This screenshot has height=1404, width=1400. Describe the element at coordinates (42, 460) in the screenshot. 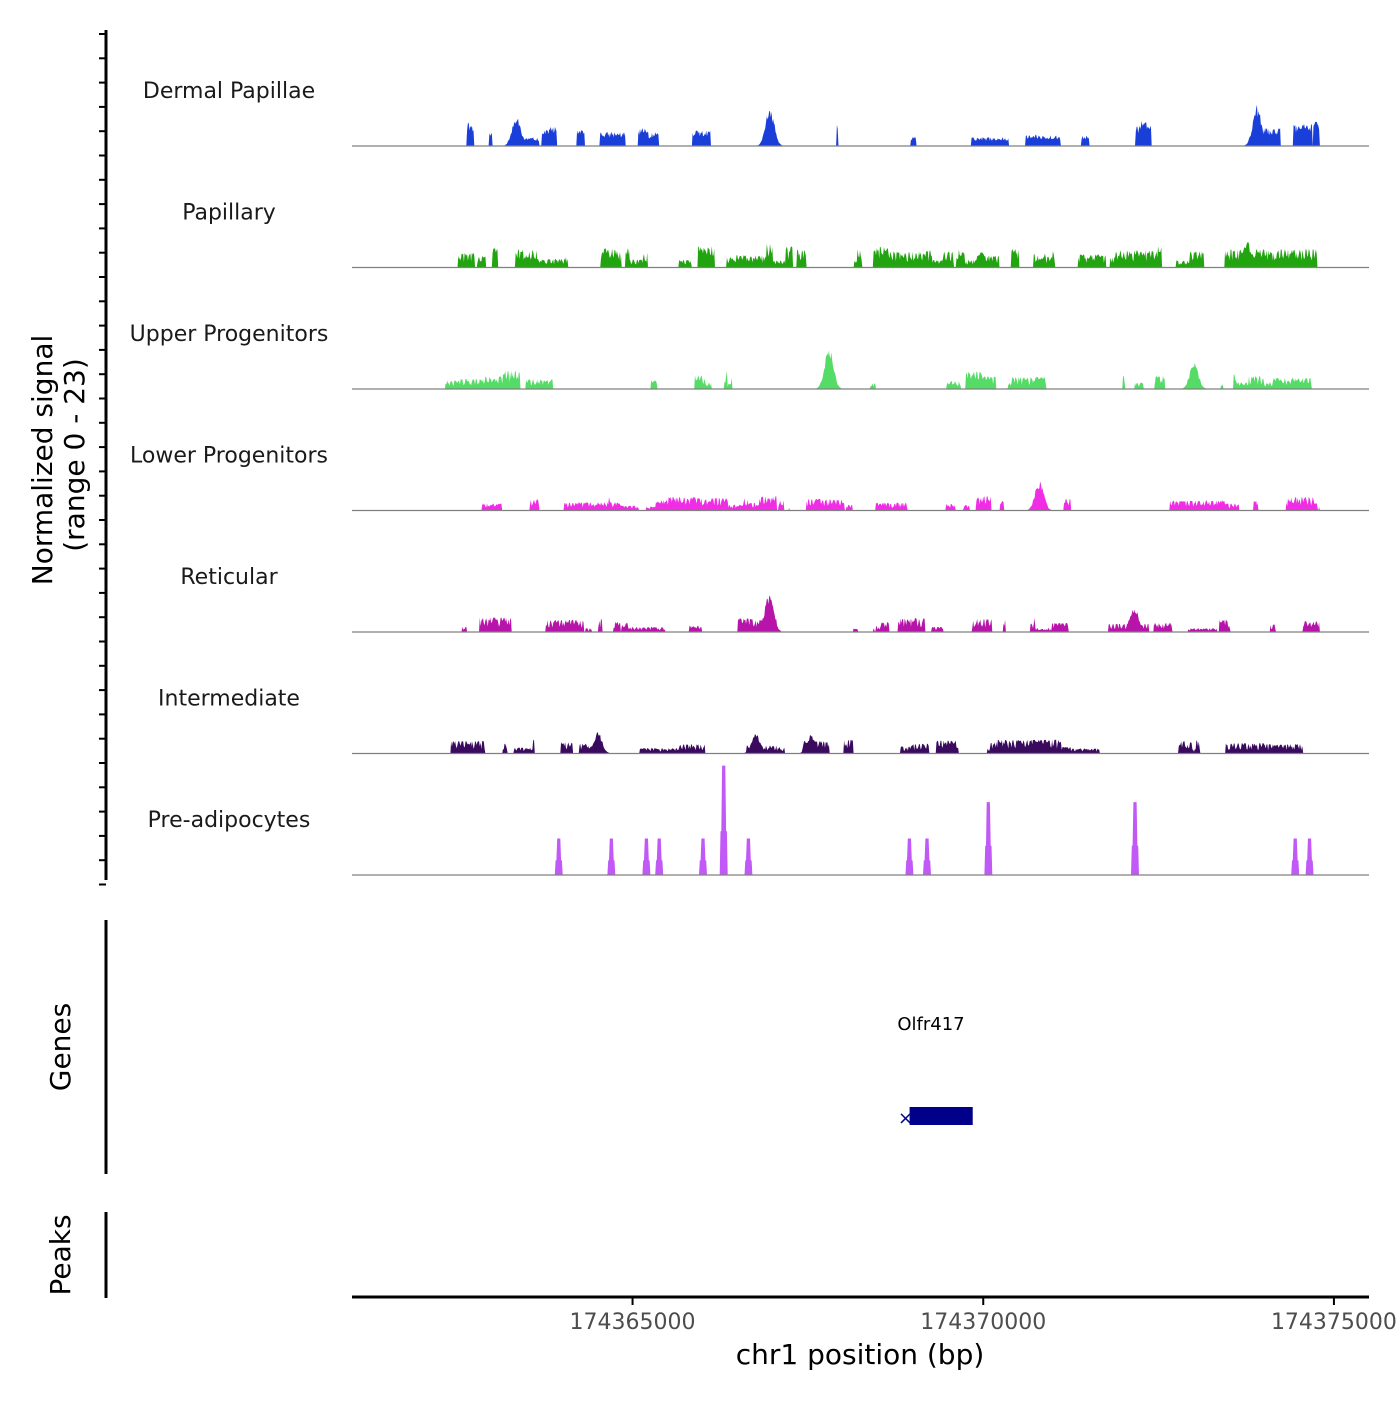

I see `y-axis-title-line1: Normalized signal` at that location.